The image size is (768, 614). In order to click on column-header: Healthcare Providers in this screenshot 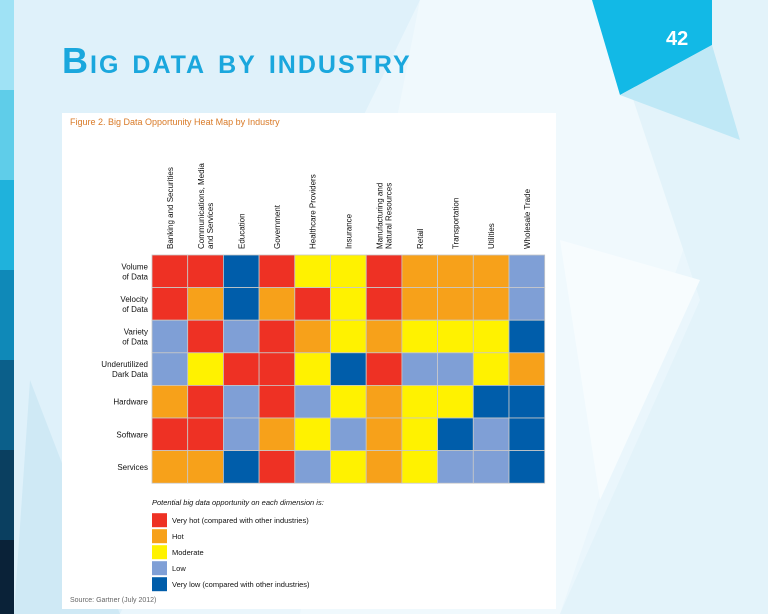, I will do `click(313, 211)`.